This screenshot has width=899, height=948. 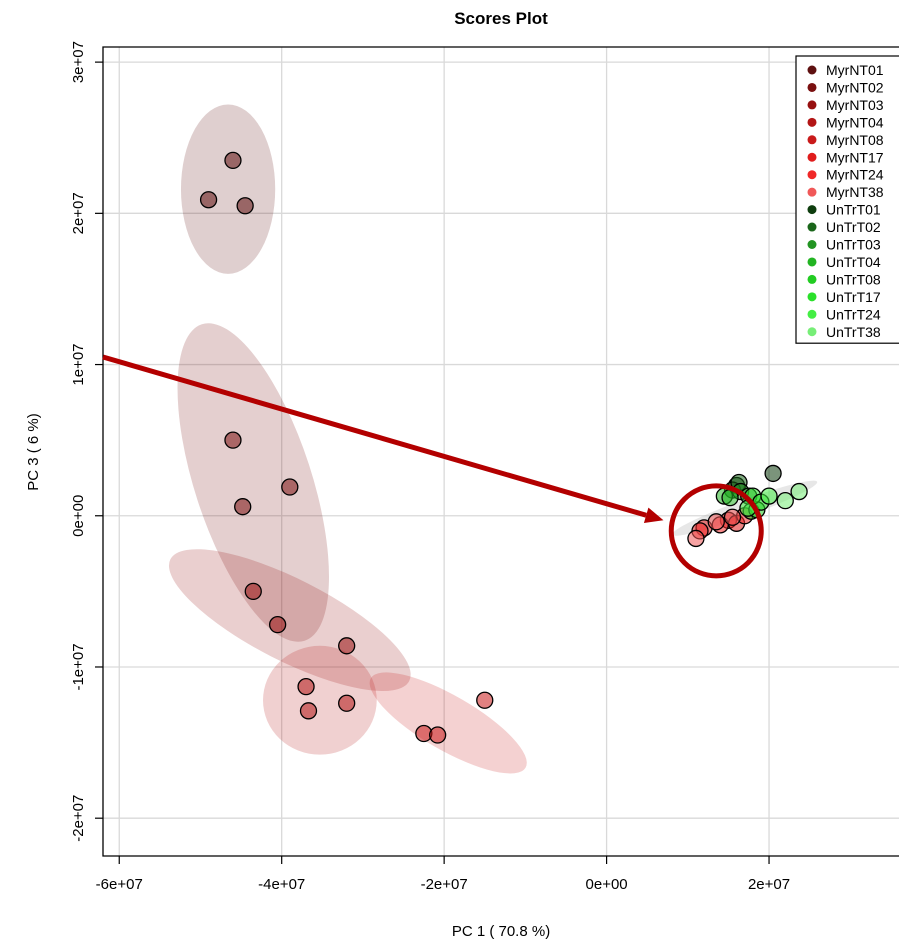 What do you see at coordinates (853, 297) in the screenshot?
I see `legend-label: UnTrT17` at bounding box center [853, 297].